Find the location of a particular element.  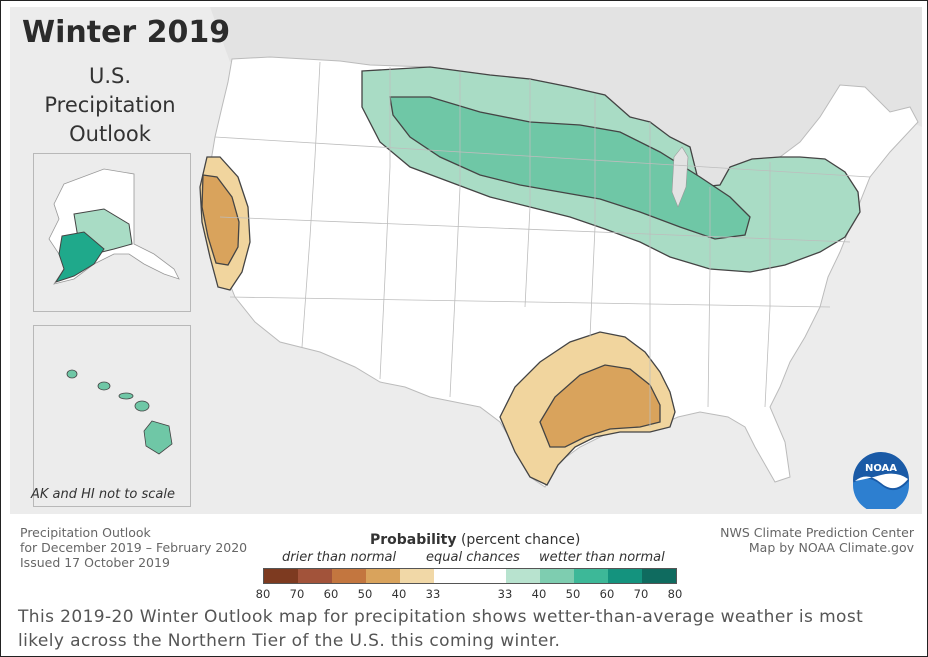

hawaii-island-oahu is located at coordinates (104, 386).